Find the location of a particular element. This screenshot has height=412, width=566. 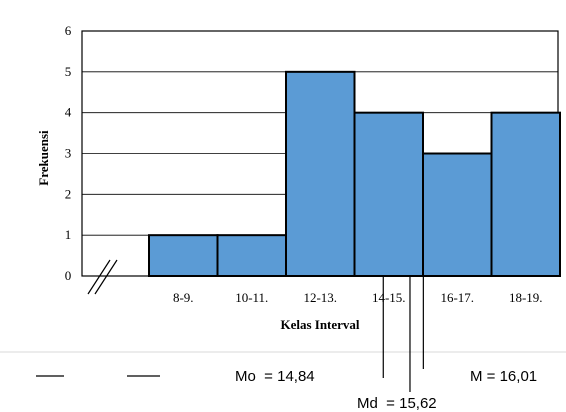

y-tick-label: 2 is located at coordinates (68, 193).